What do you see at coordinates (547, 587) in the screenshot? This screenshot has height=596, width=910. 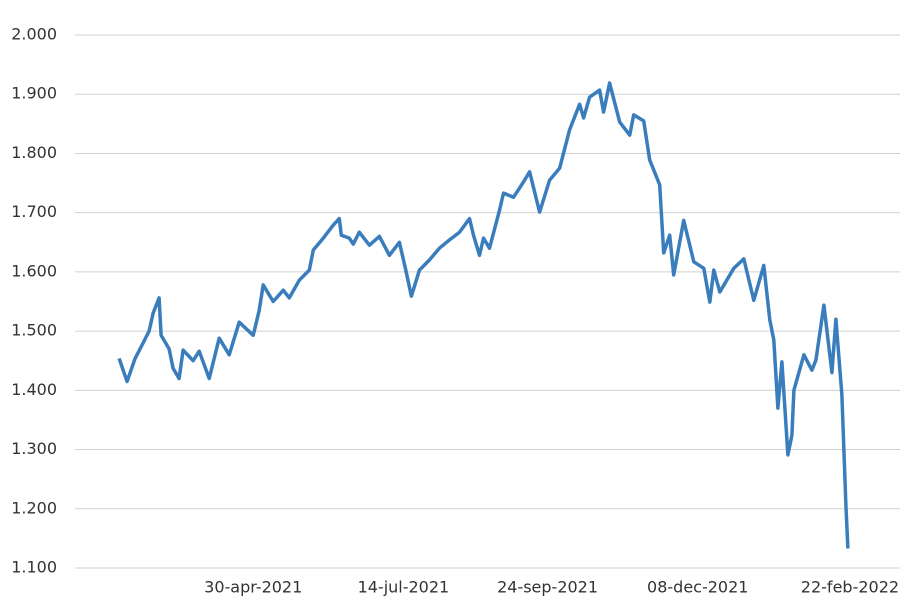 I see `x-tick-label: 24-sep-2021` at bounding box center [547, 587].